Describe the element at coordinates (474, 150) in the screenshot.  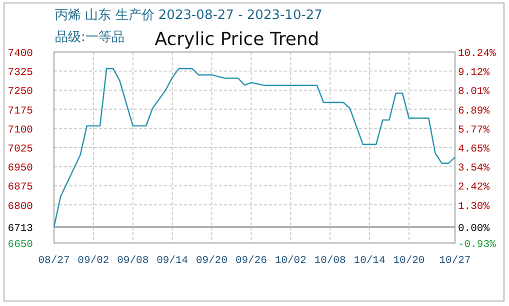
I see `y2-tick-label: 4.65%` at that location.